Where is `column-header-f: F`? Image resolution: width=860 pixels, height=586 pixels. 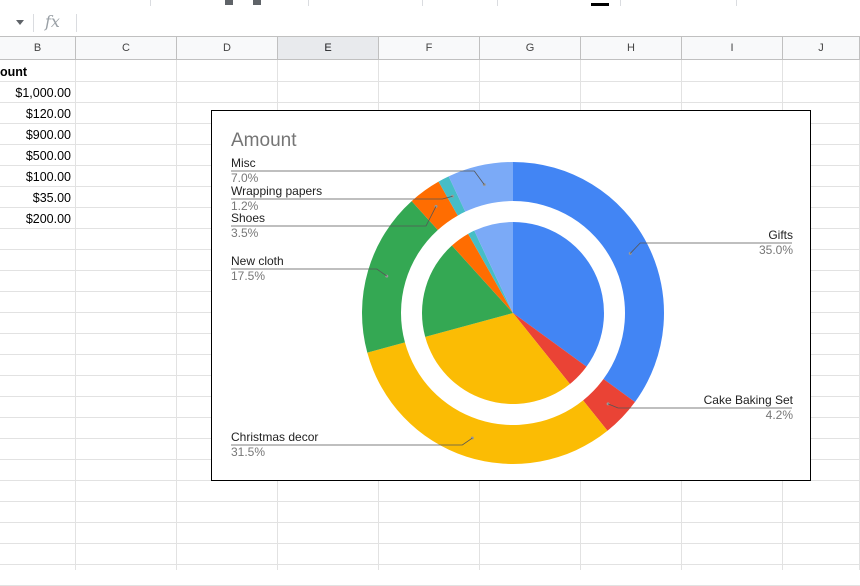 column-header-f: F is located at coordinates (429, 48).